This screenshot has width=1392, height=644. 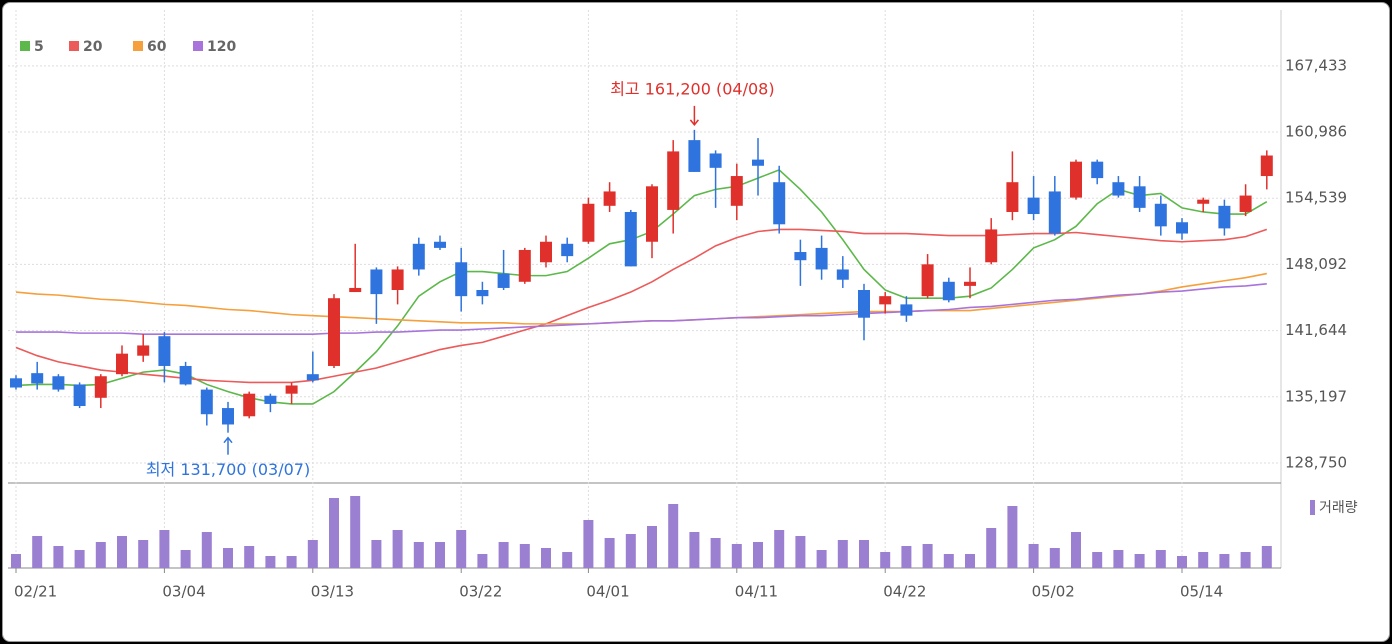 What do you see at coordinates (39, 47) in the screenshot?
I see `legend-label: 5` at bounding box center [39, 47].